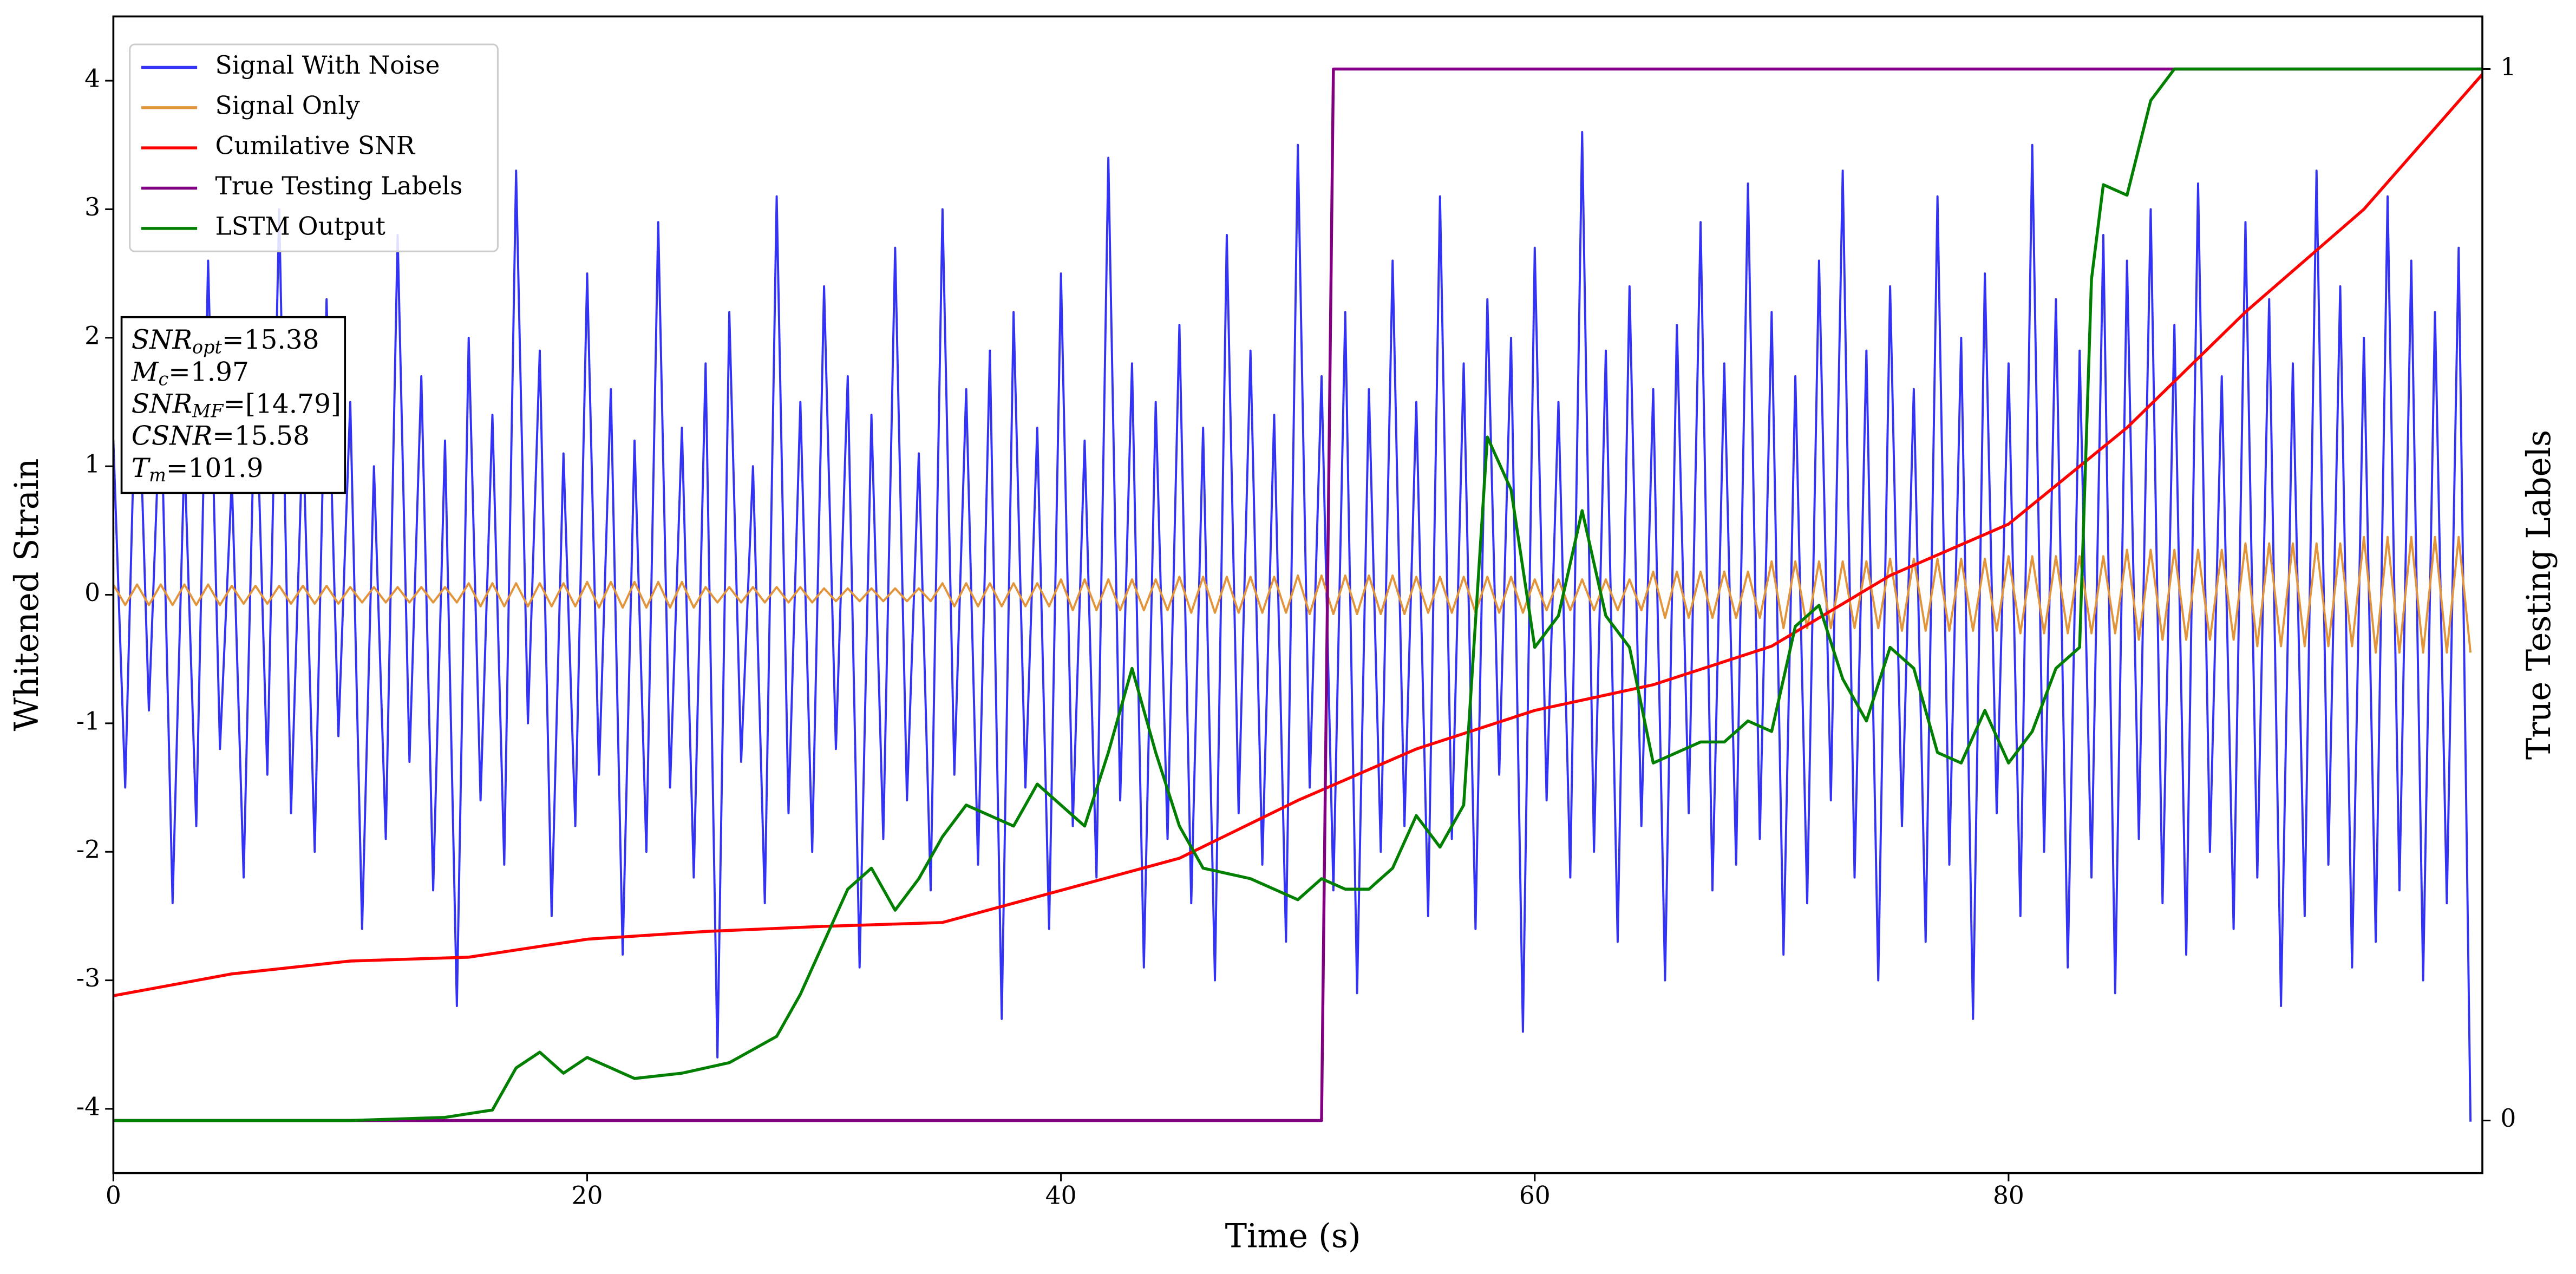 Image resolution: width=2576 pixels, height=1274 pixels. Describe the element at coordinates (92, 335) in the screenshot. I see `y-tick-label: 2` at that location.